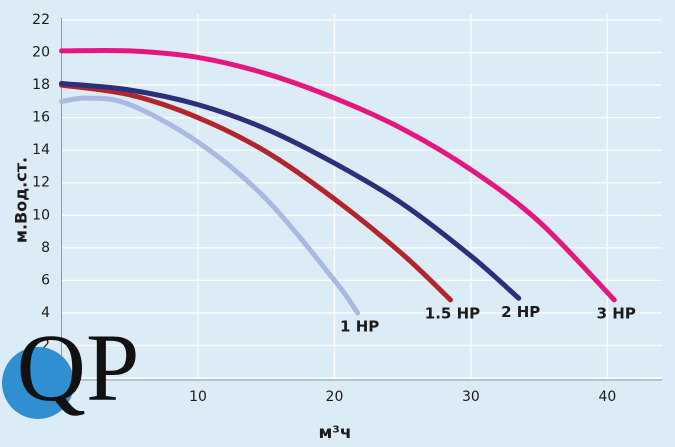  I want to click on y-axis-title: м.Вод.ст., so click(21, 200).